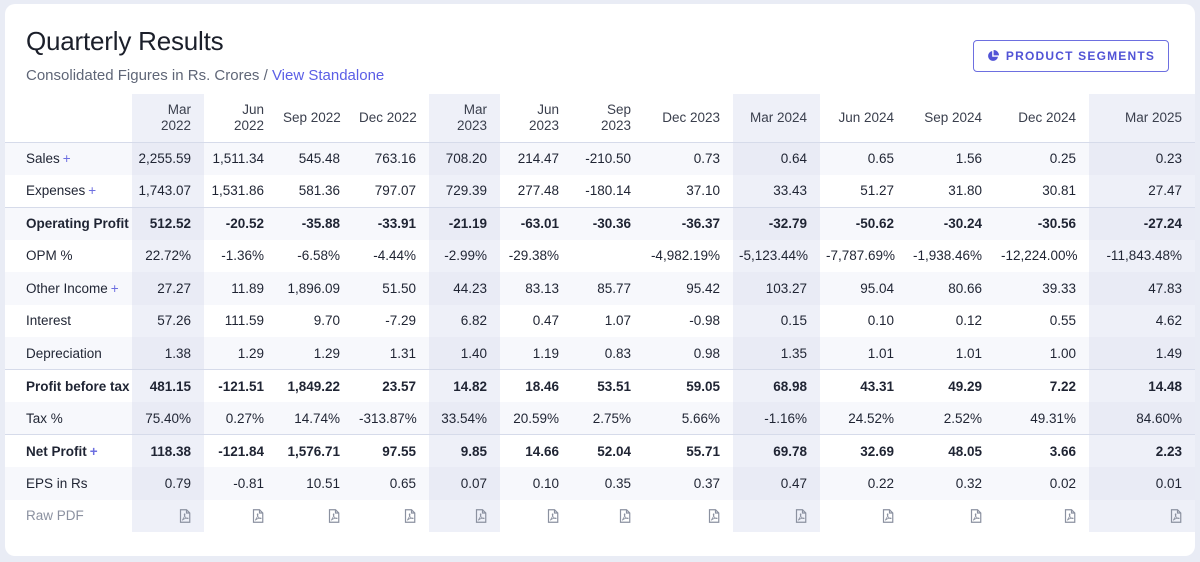 This screenshot has width=1200, height=562. I want to click on table-cell: 14.74%, so click(315, 418).